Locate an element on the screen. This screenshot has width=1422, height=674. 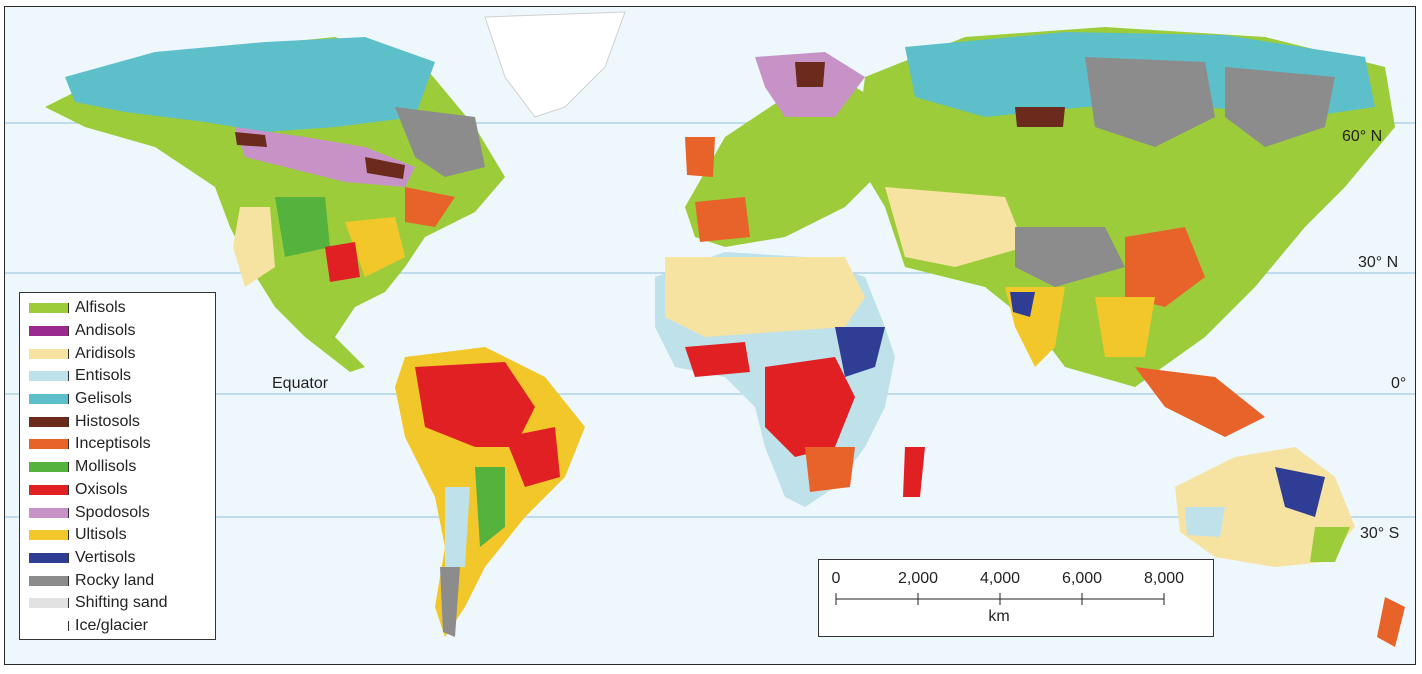
legend-item: Gelisols is located at coordinates (117, 399).